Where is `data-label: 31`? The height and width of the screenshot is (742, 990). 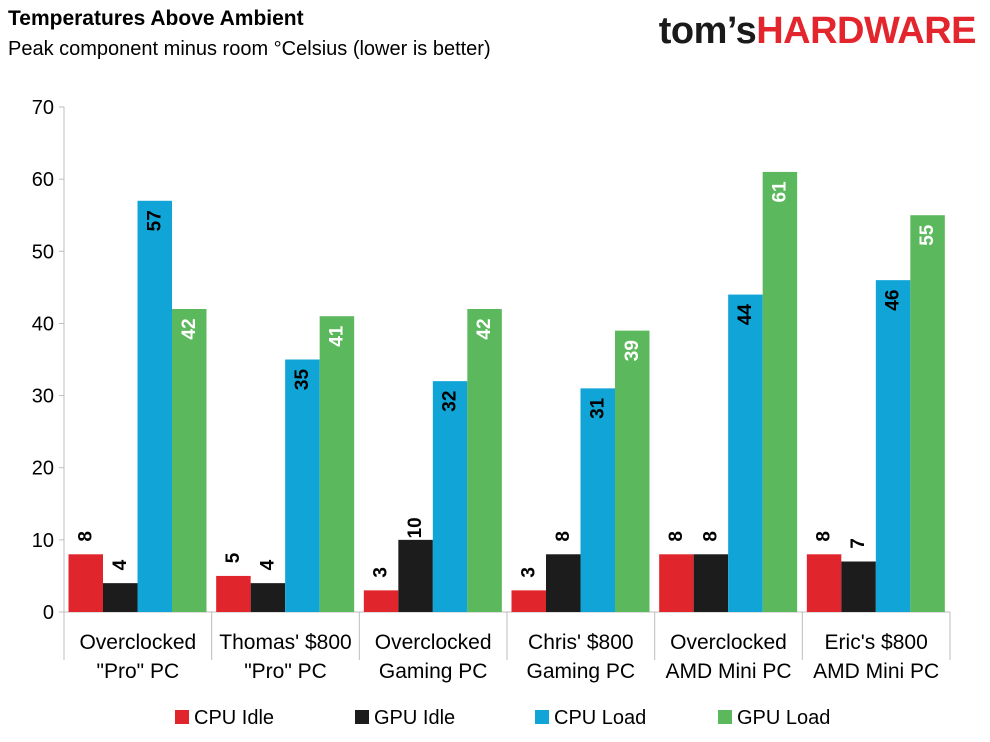 data-label: 31 is located at coordinates (597, 408).